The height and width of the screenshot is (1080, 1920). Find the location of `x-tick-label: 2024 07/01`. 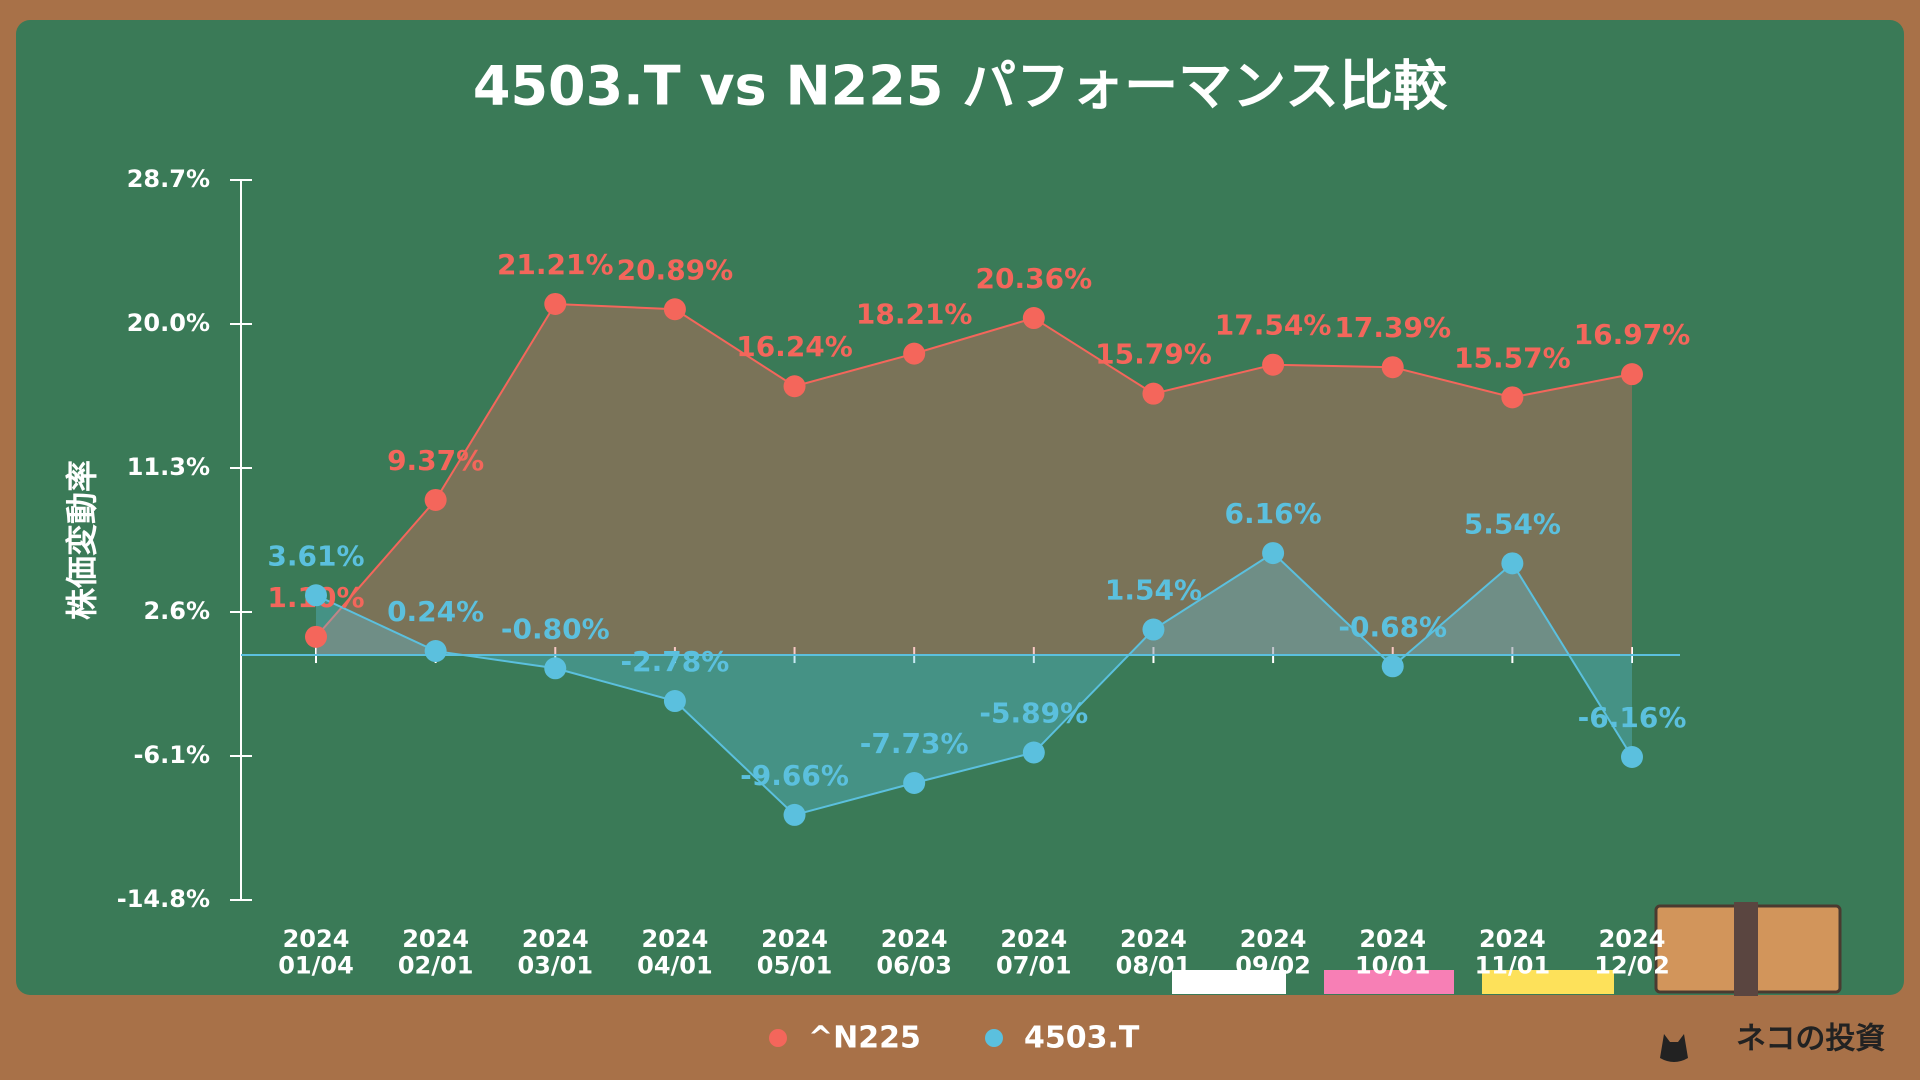

x-tick-label: 2024 07/01 is located at coordinates (1034, 952).